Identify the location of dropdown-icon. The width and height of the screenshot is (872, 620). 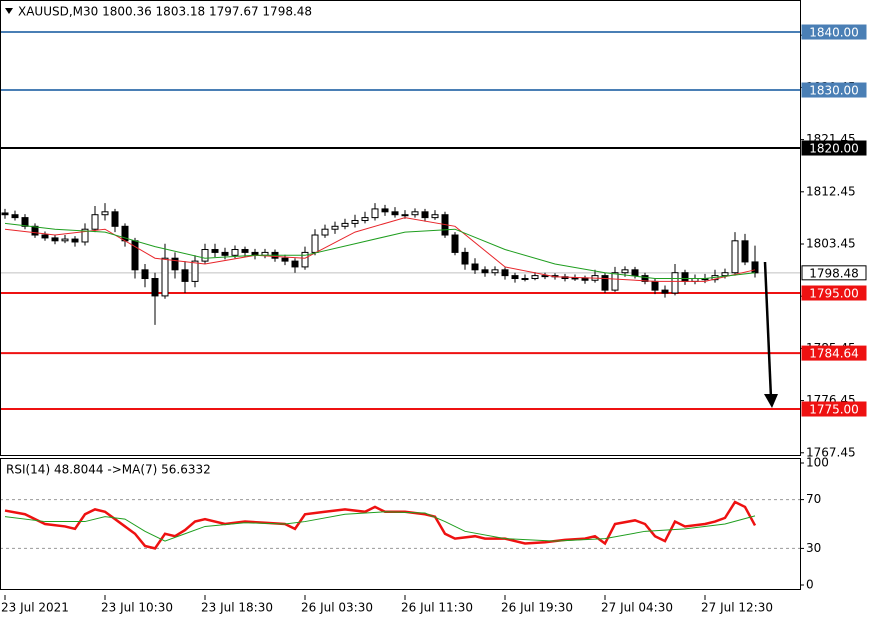
(9, 11).